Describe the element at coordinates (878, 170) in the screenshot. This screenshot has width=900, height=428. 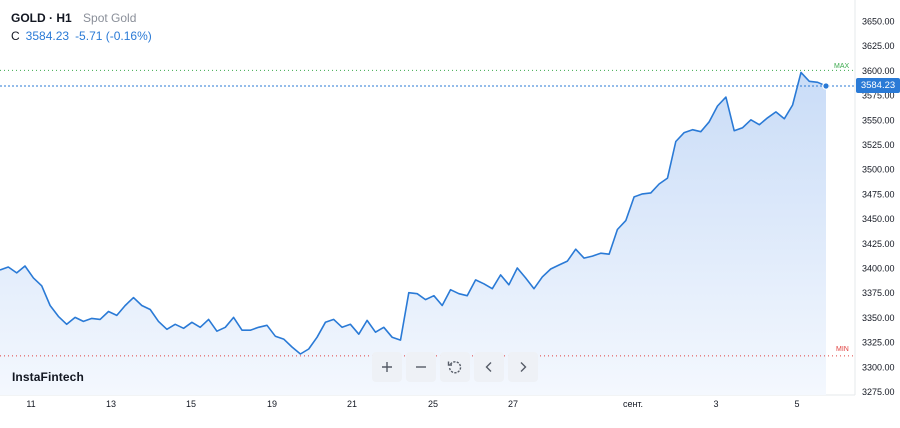
I see `price-tick-label: 3500.00` at that location.